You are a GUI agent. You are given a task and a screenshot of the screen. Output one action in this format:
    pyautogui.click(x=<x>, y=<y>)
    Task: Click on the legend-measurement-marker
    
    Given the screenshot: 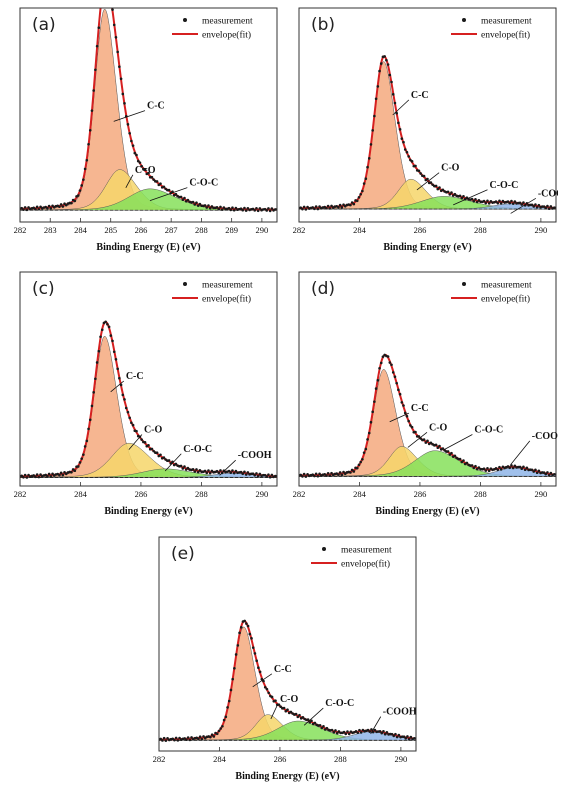 What is the action you would take?
    pyautogui.click(x=464, y=20)
    